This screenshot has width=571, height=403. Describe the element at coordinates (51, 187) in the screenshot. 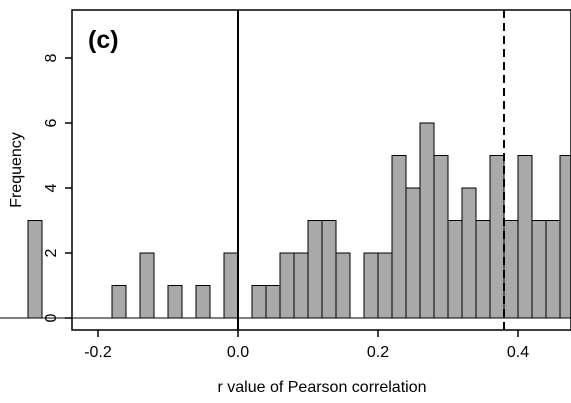

I see `y-tick-label: 4` at that location.